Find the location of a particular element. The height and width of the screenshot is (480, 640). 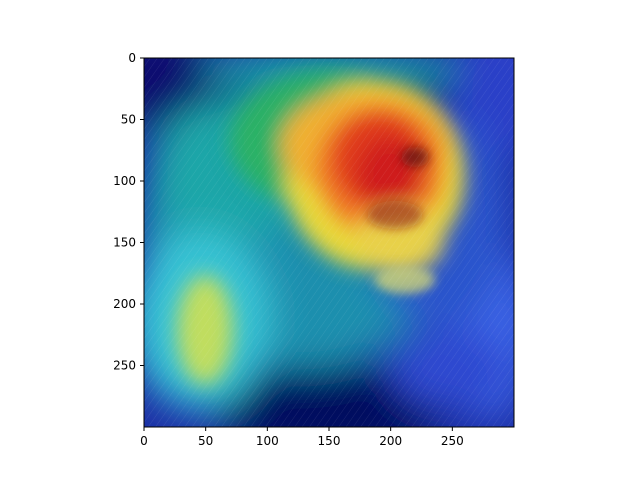

x-tick-label: 50 is located at coordinates (205, 441).